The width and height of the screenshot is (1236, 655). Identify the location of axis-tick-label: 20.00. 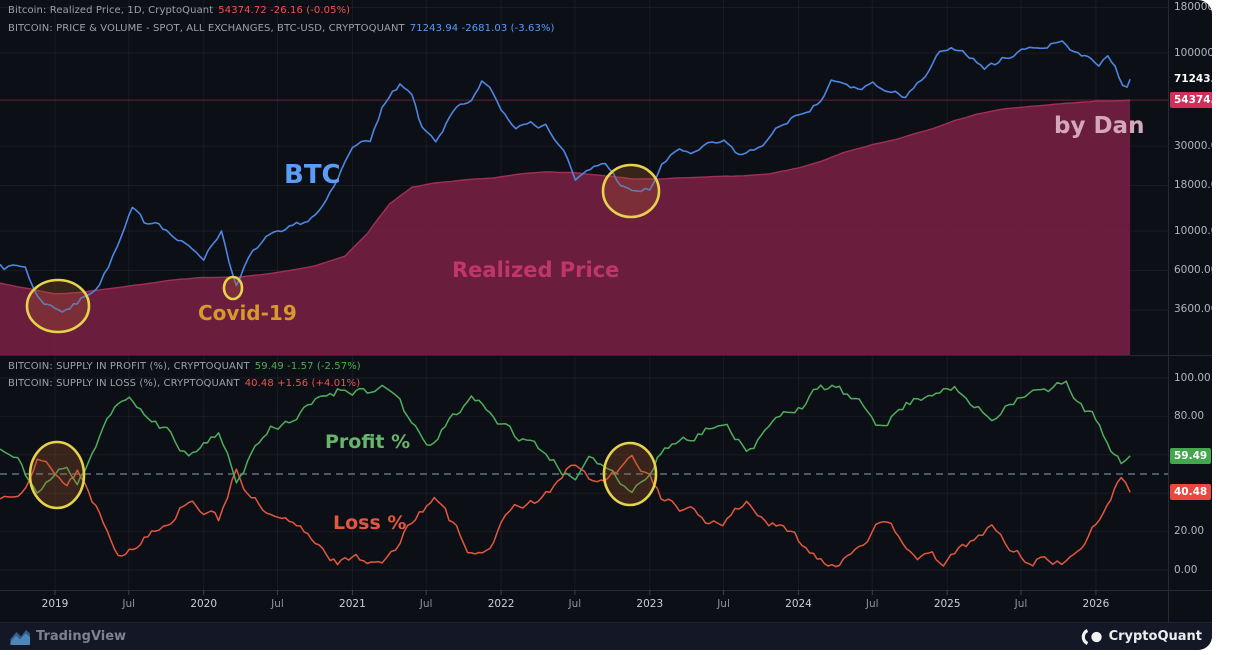
(1189, 531).